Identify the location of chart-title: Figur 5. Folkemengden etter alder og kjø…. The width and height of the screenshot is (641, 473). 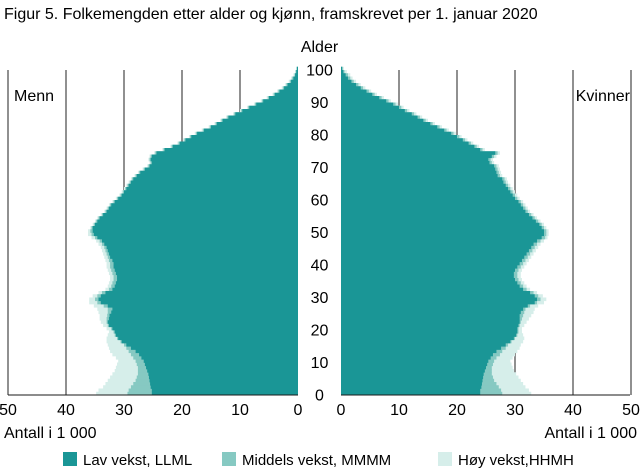
(271, 14).